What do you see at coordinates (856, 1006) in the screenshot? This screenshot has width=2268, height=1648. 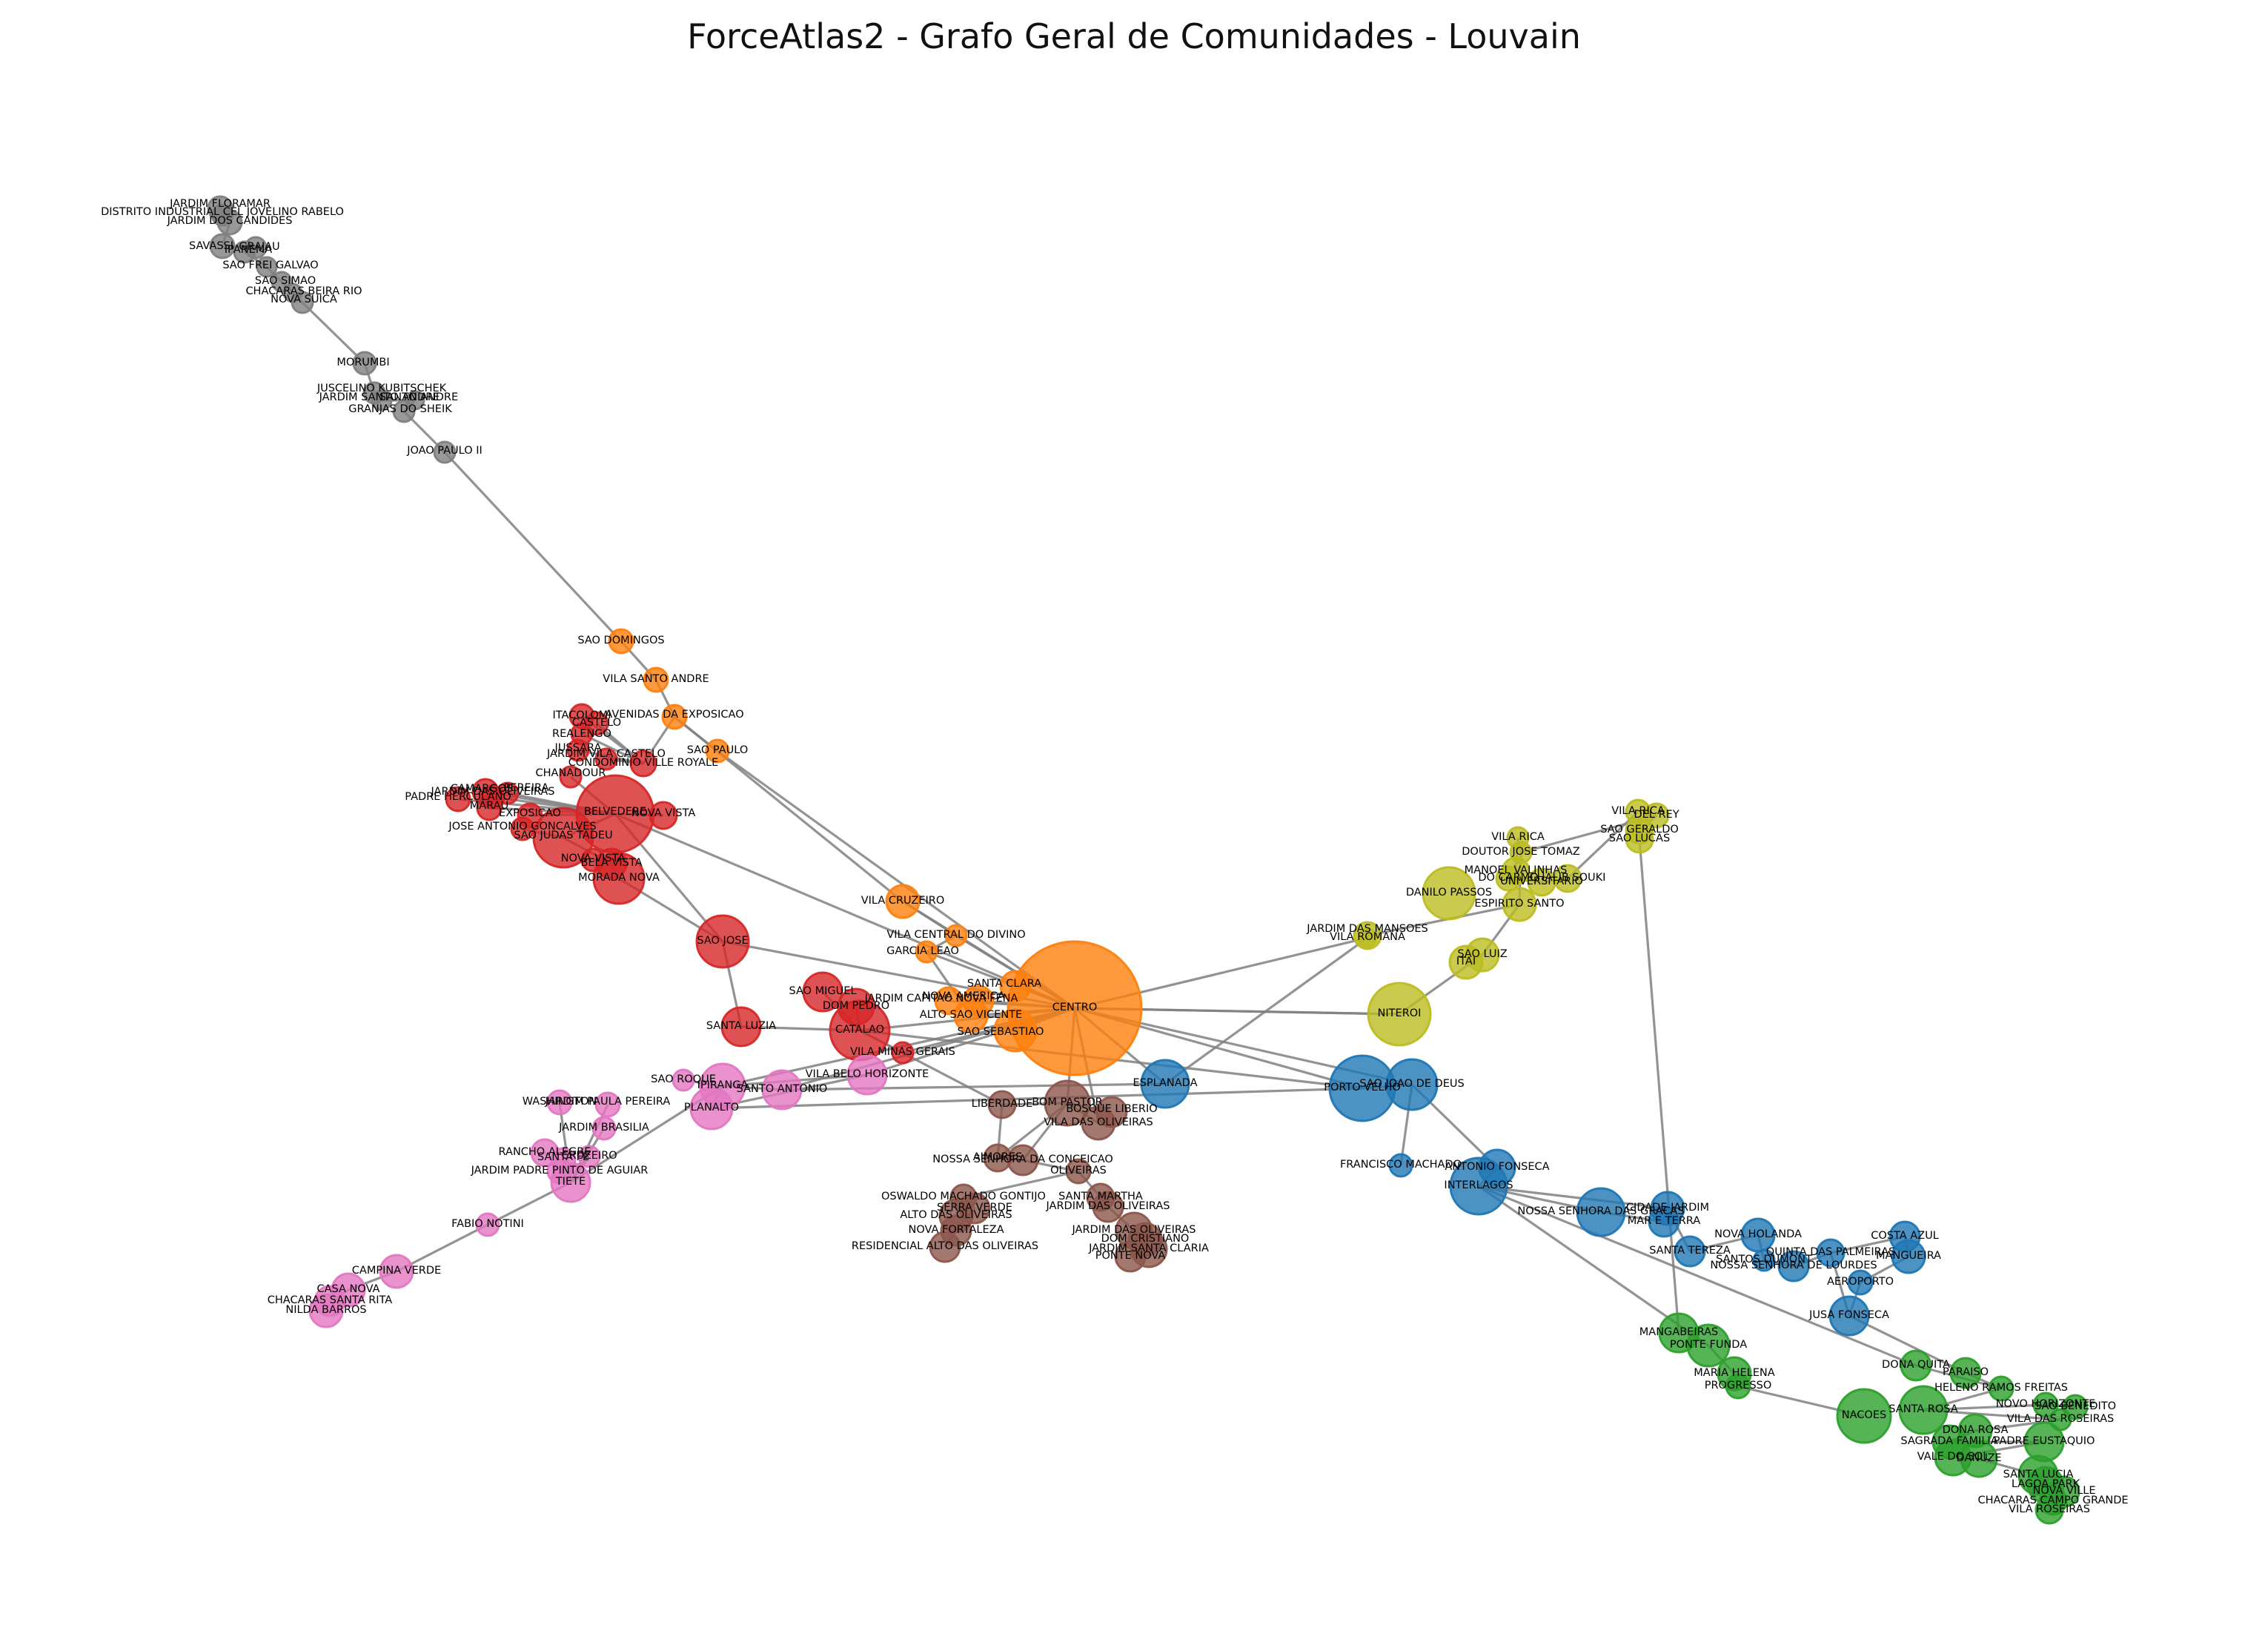 I see `node-label: DOM PEDRO` at bounding box center [856, 1006].